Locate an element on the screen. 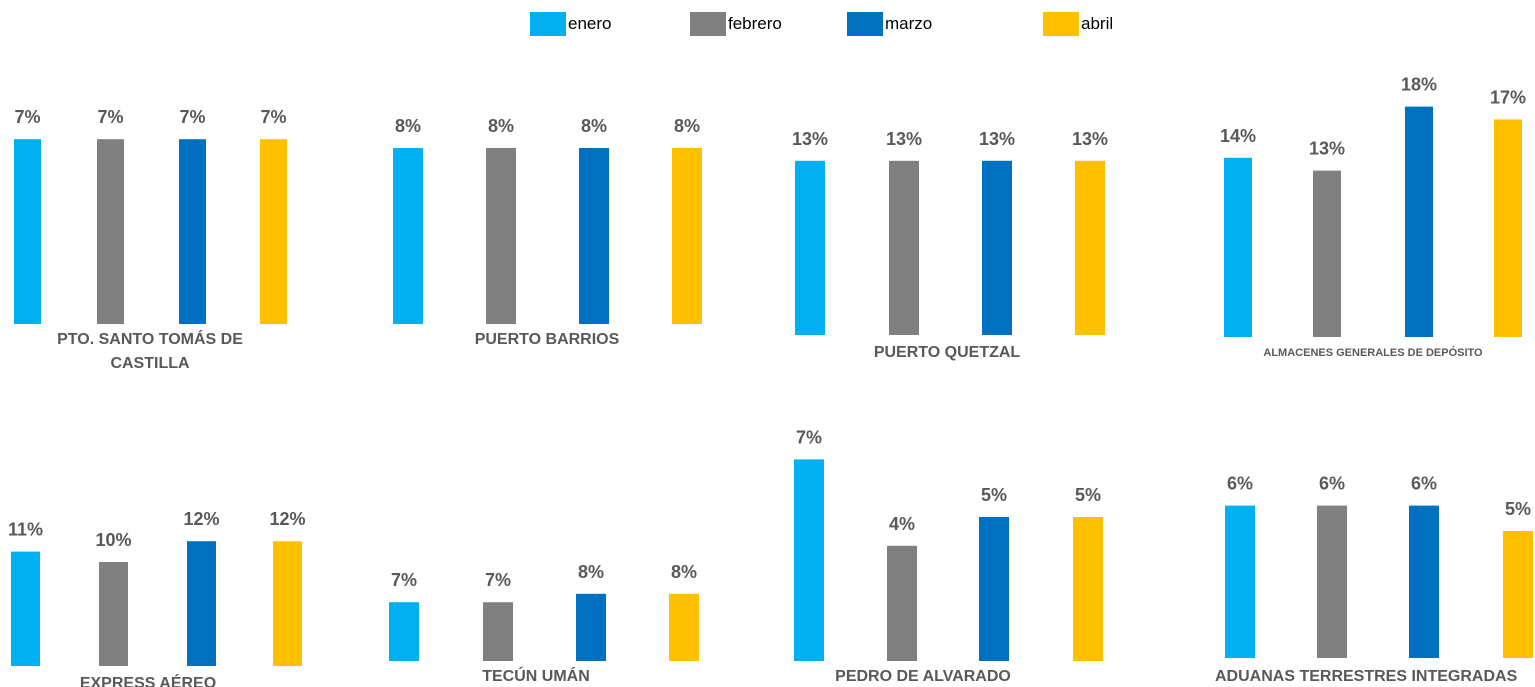 The height and width of the screenshot is (687, 1535). chart-title-line: PTO. SANTO TOMÁS DE is located at coordinates (150, 338).